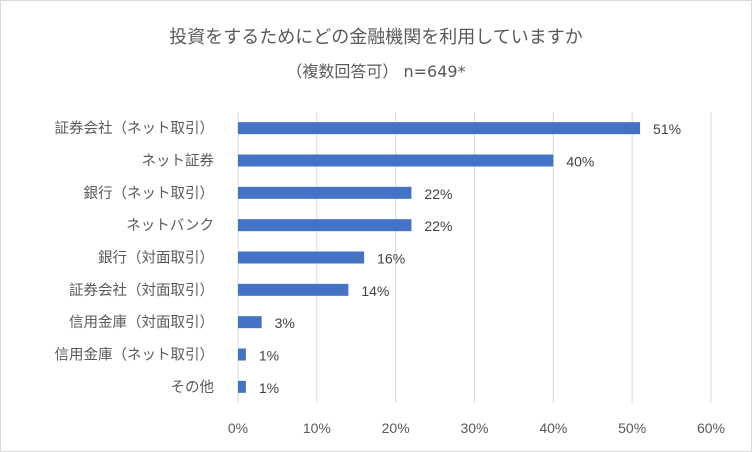 The height and width of the screenshot is (452, 752). Describe the element at coordinates (396, 428) in the screenshot. I see `x-tick-label: 20%` at that location.